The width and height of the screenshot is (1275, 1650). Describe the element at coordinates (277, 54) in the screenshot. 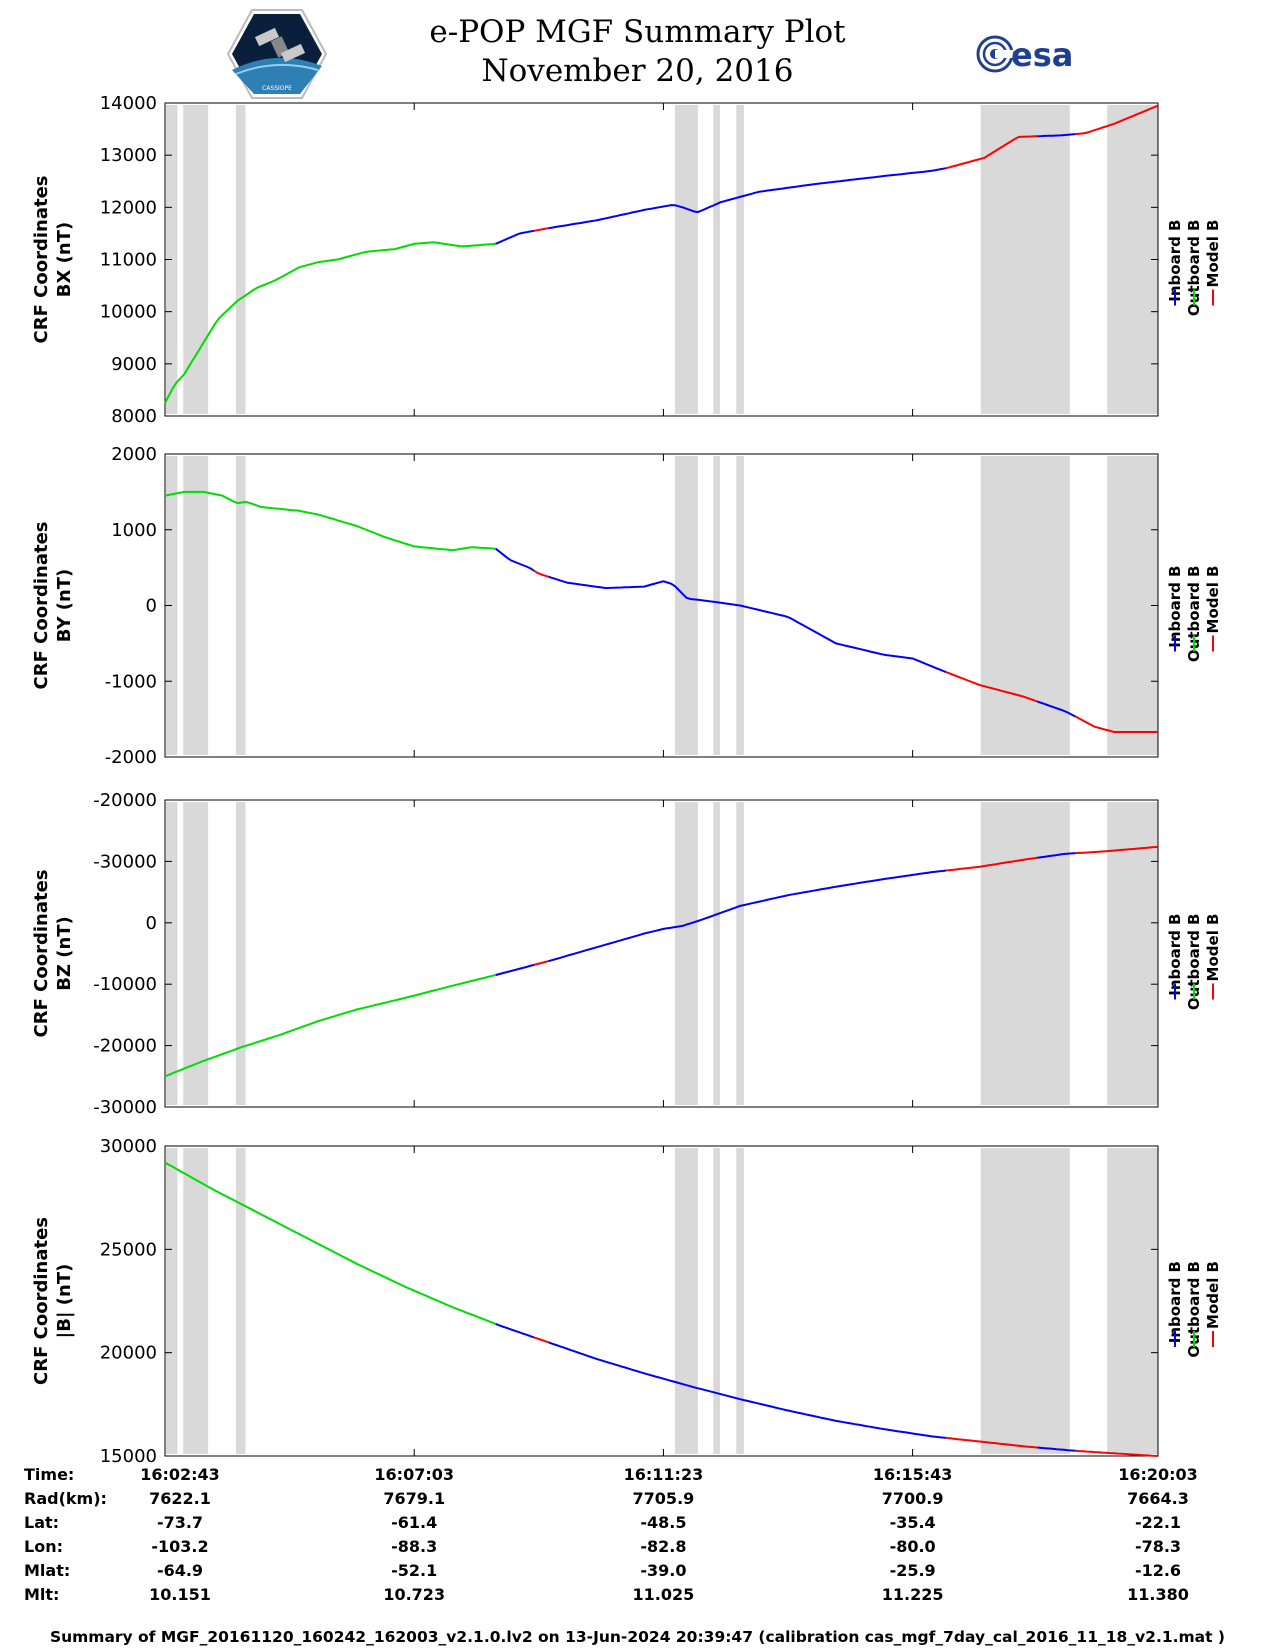

I see `cassiope-logo-icon: CASSIOPE` at that location.